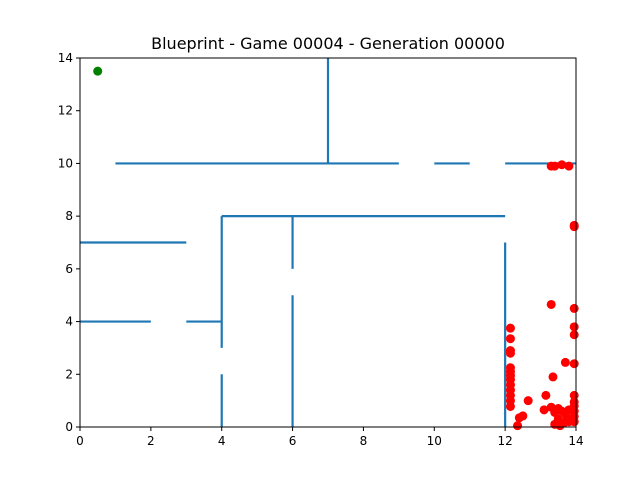  I want to click on x-tick-label-4: 8, so click(364, 441).